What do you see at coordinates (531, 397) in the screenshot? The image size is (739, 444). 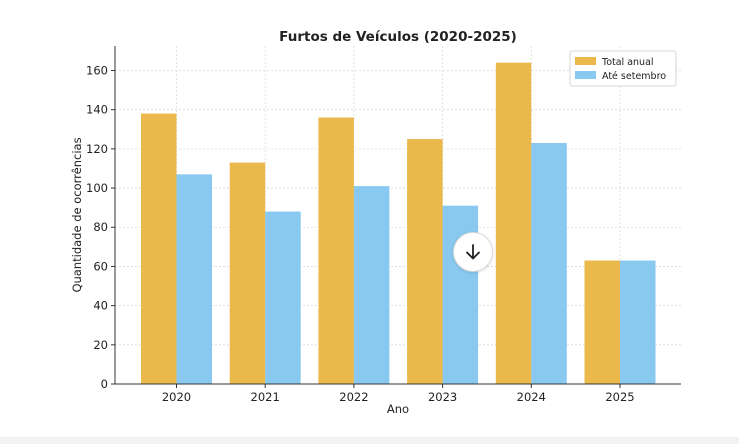 I see `x-tick-label: 2024` at bounding box center [531, 397].